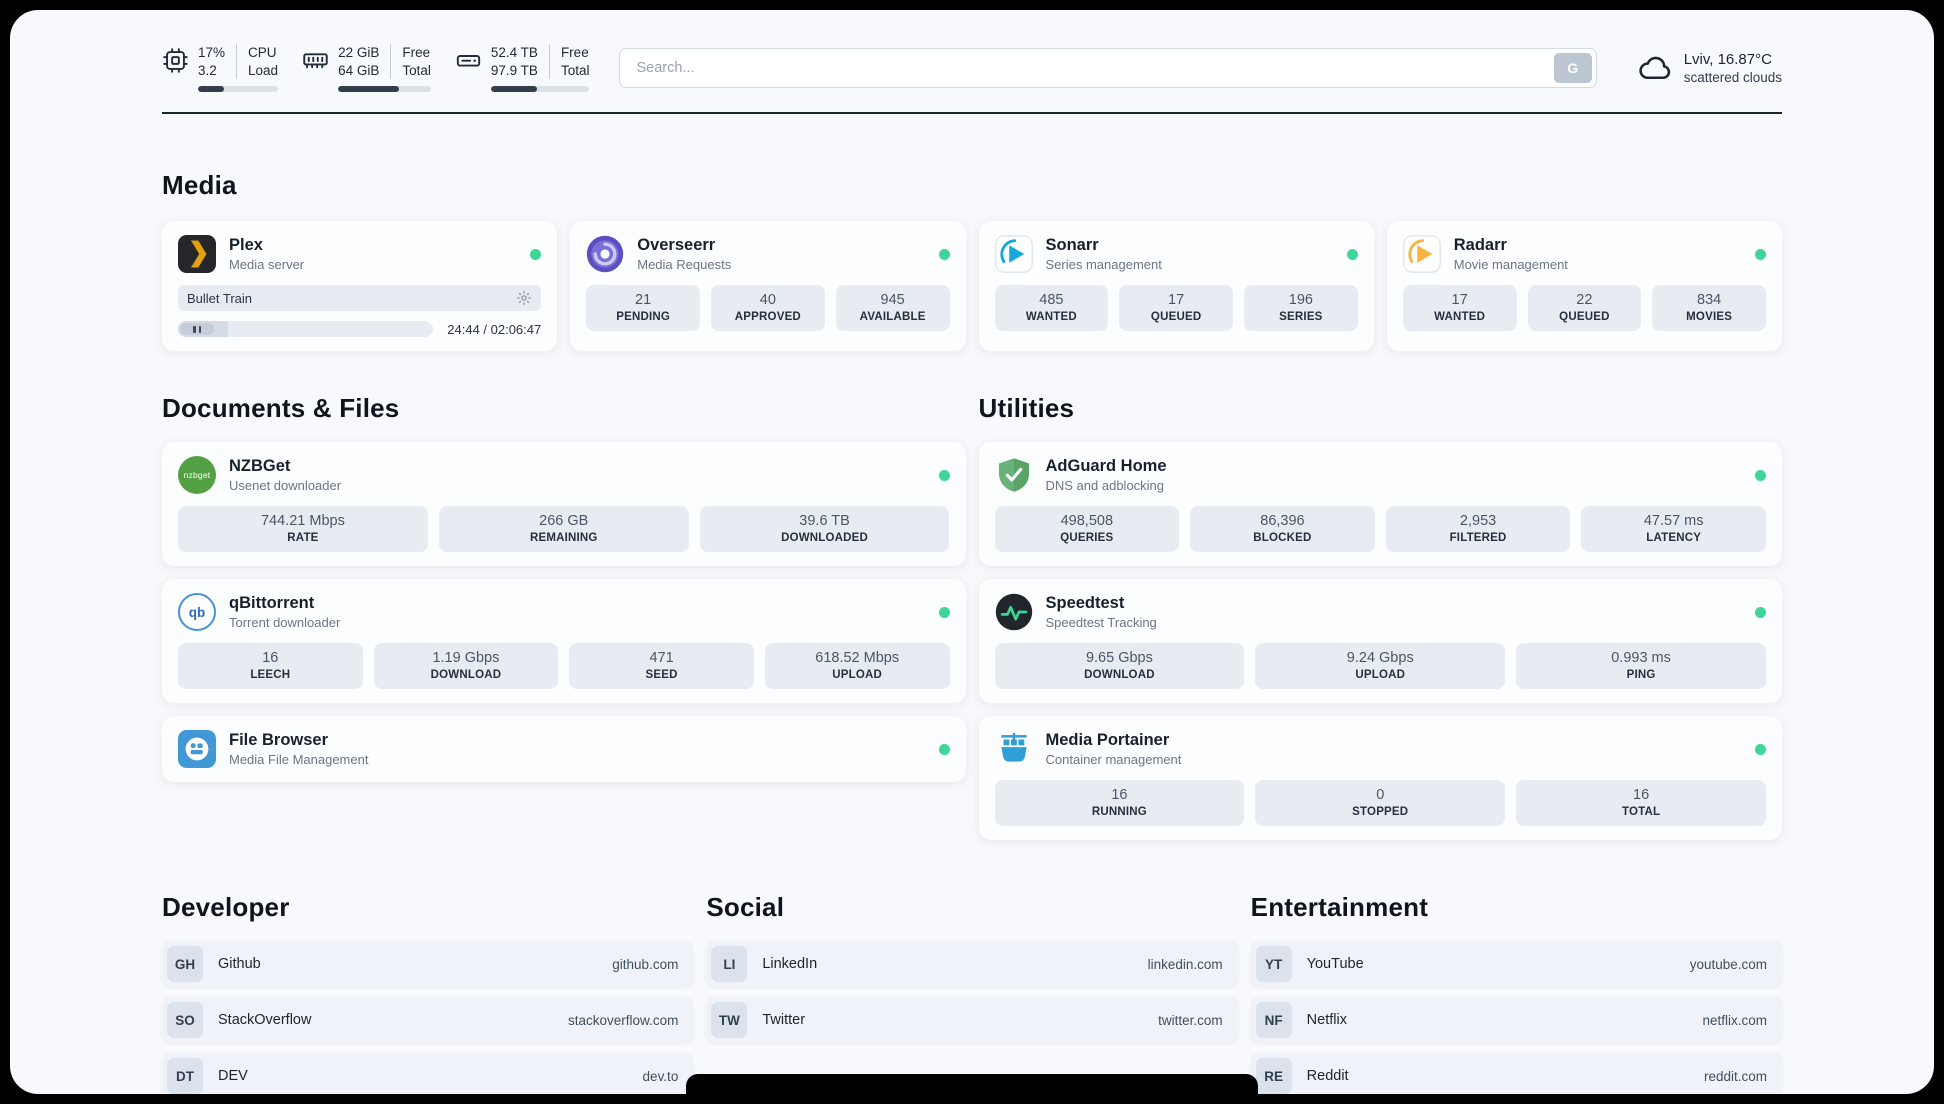  Describe the element at coordinates (1380, 666) in the screenshot. I see `stat-upload: 9.24 Gbps UPLOAD` at that location.